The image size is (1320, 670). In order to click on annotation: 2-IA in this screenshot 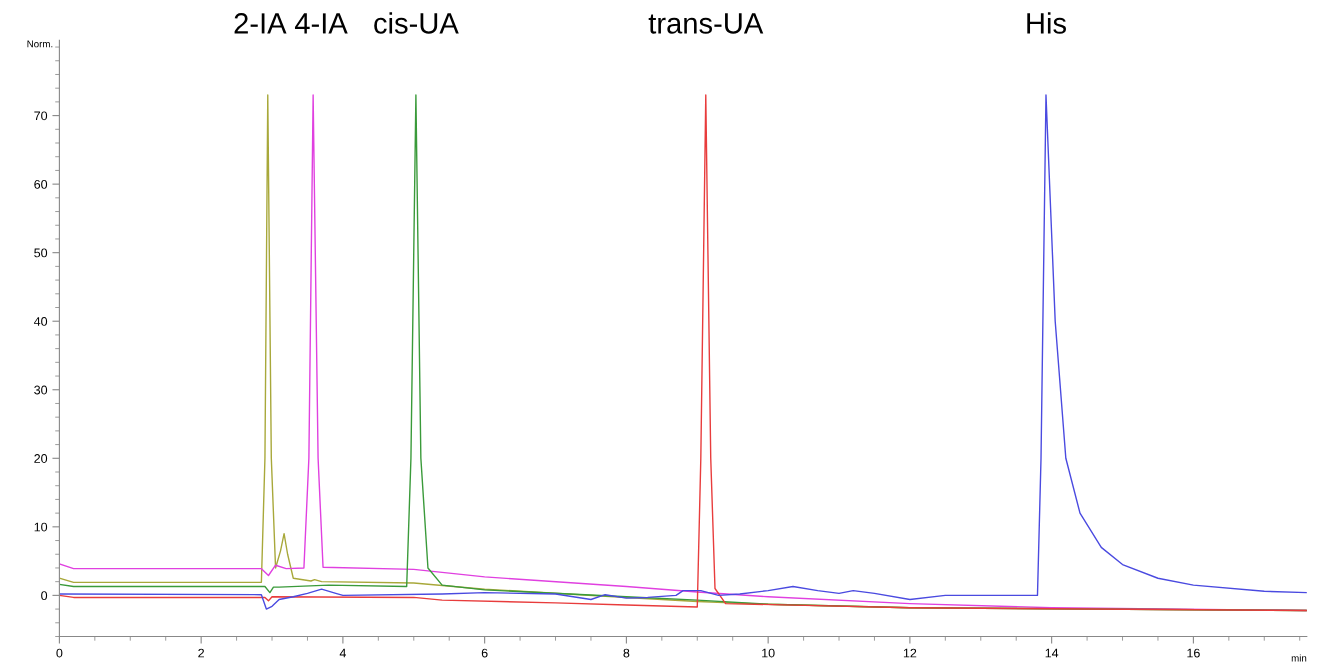, I will do `click(260, 23)`.